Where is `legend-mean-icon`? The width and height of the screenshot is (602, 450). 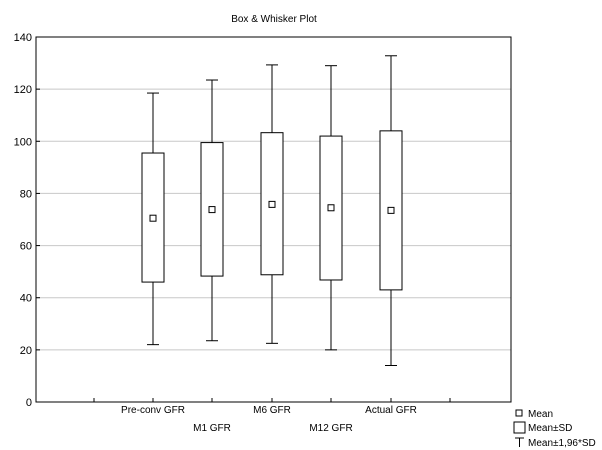
legend-mean-icon is located at coordinates (519, 413).